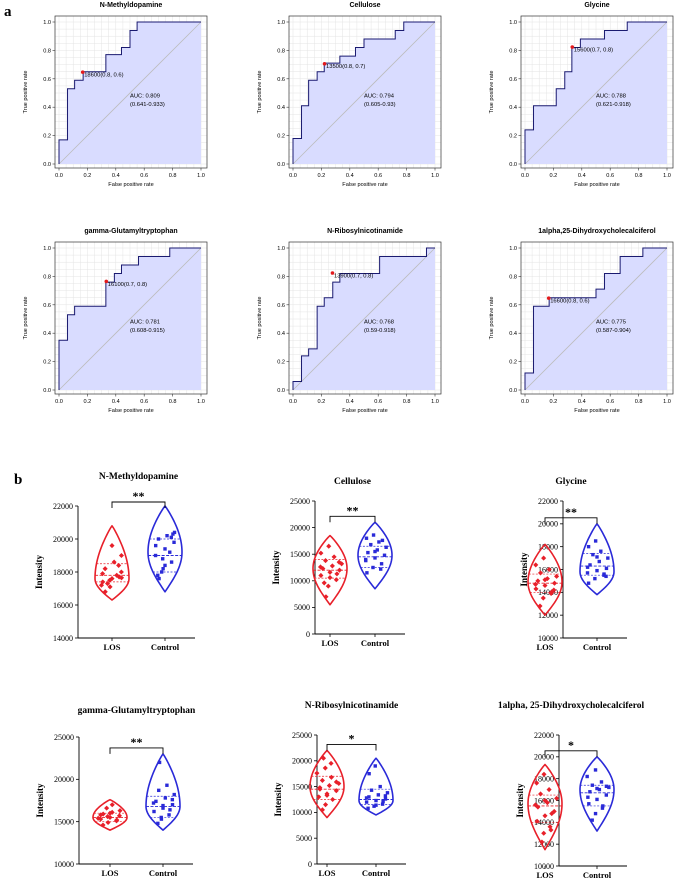 This screenshot has width=685, height=878. I want to click on roc-auc-label: AUC: 0.794, so click(379, 96).